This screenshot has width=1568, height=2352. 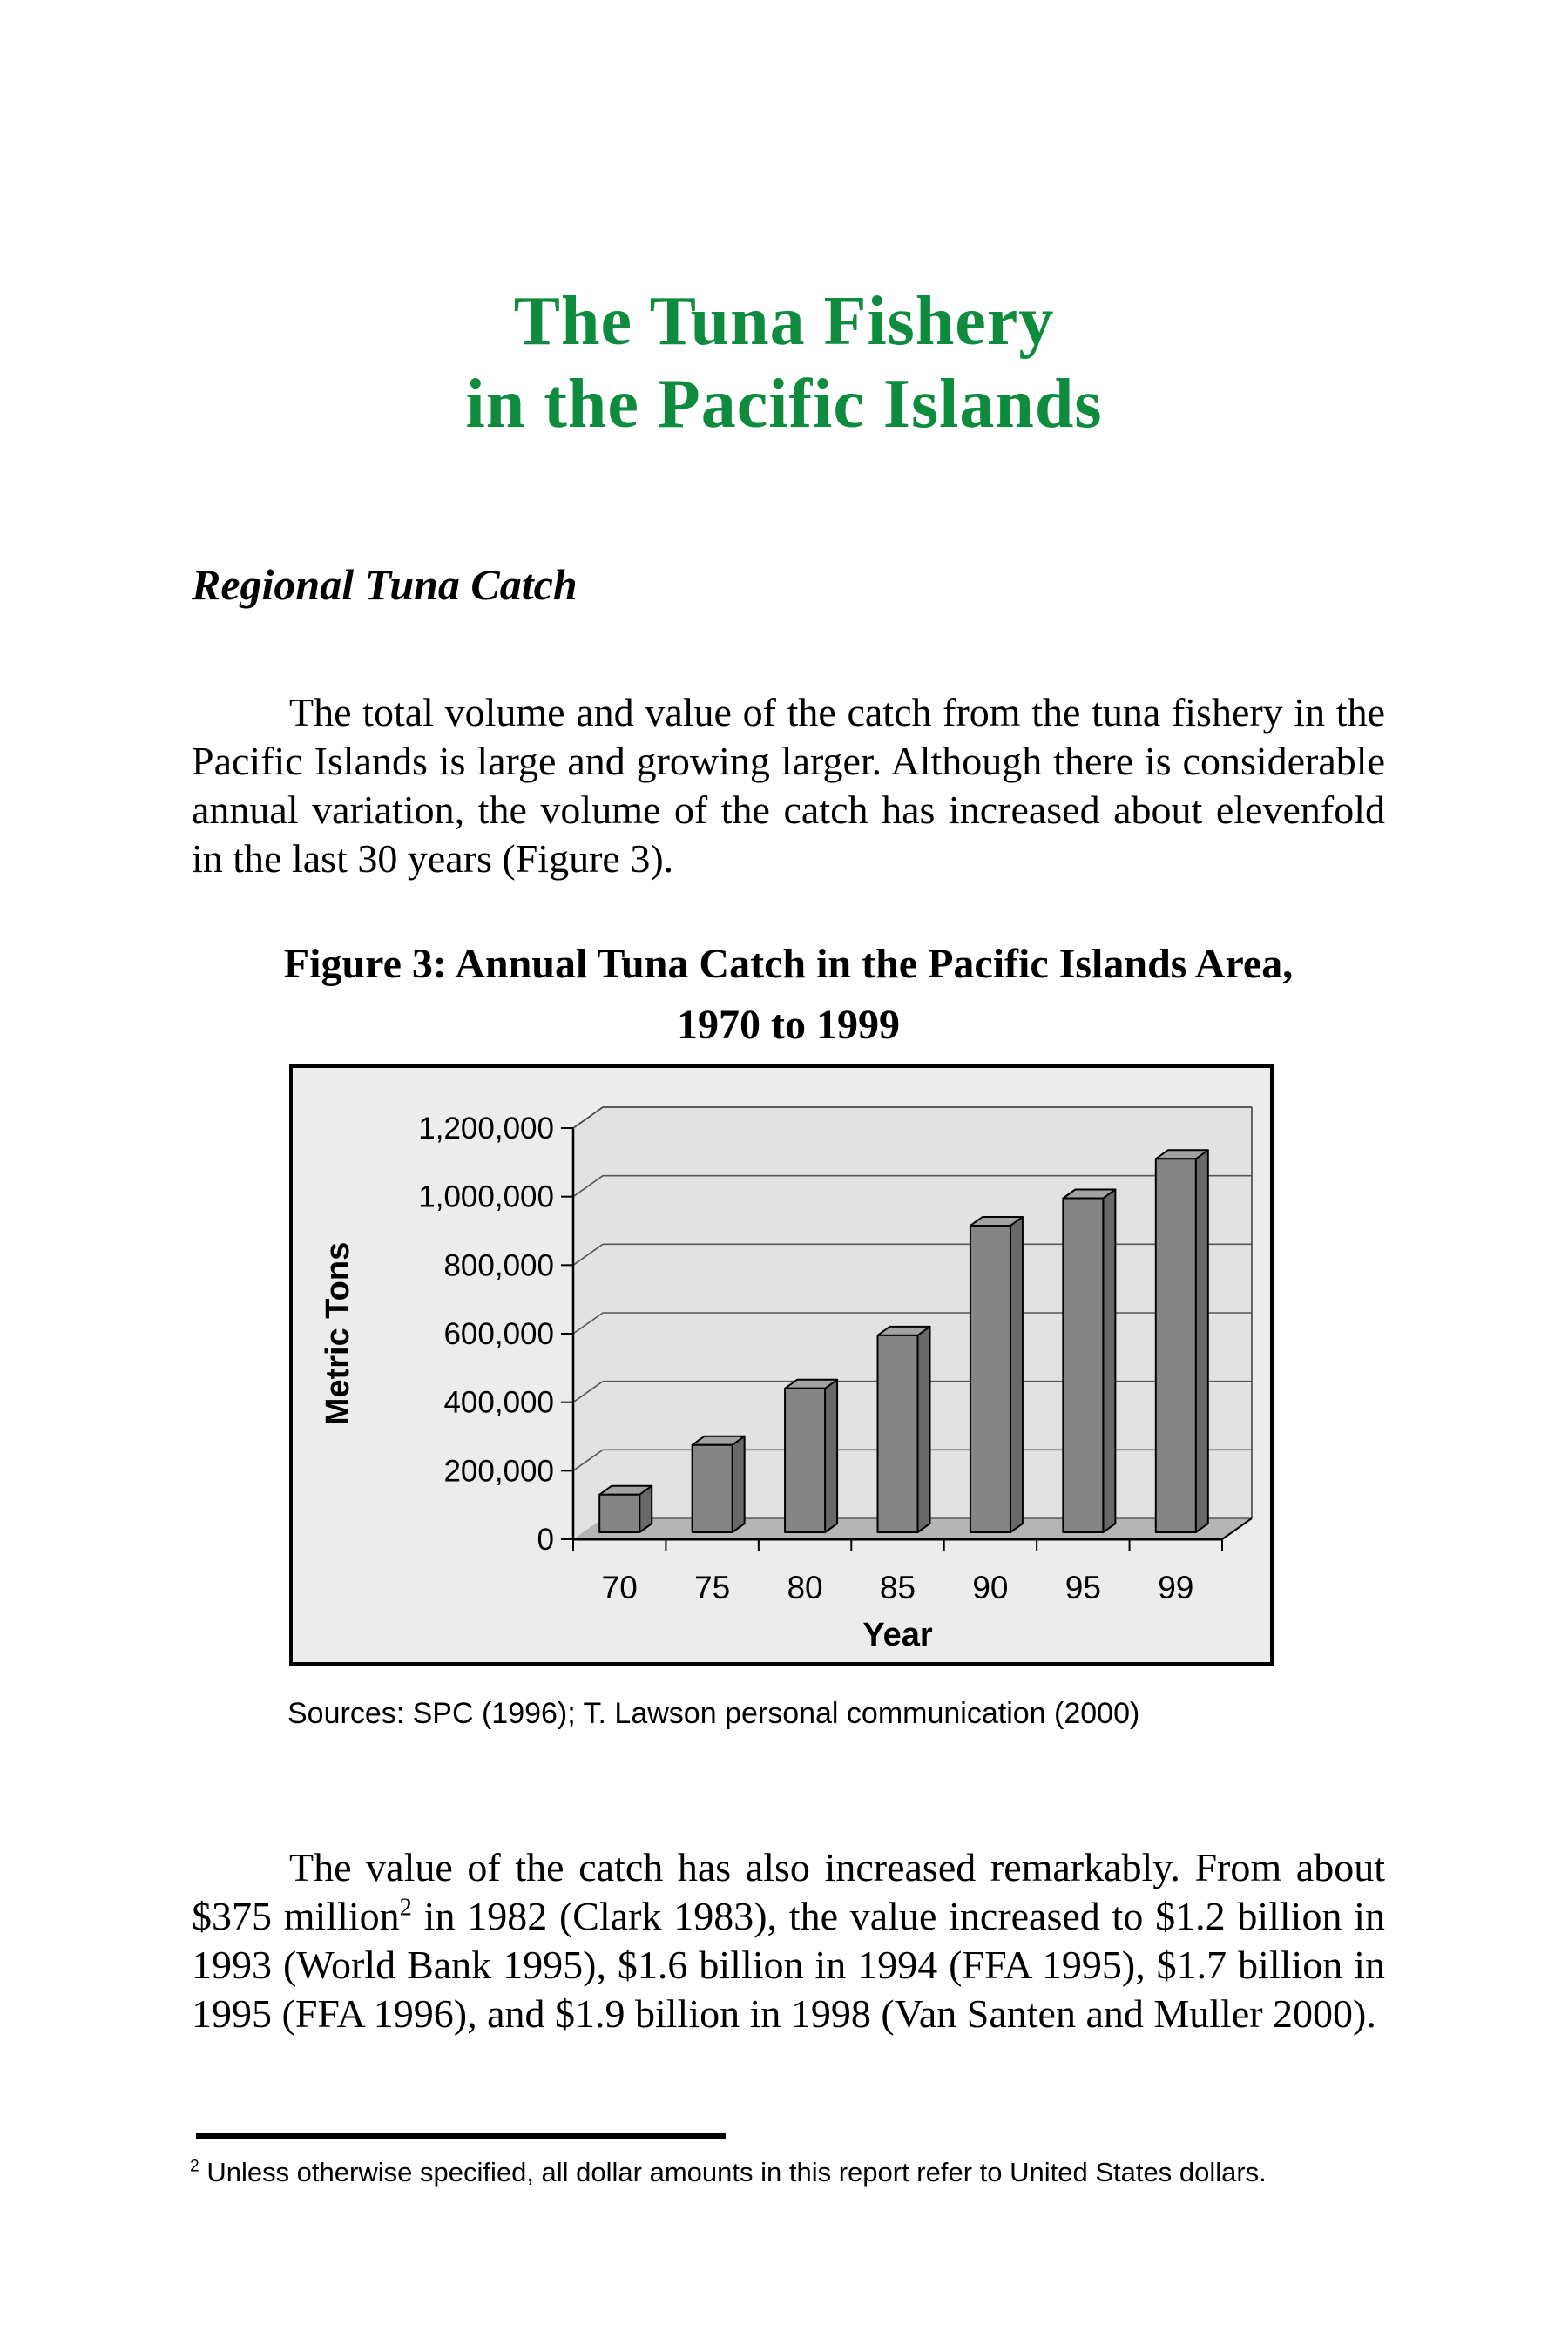 I want to click on page-title-line2: in the Pacific Islands, so click(x=784, y=405).